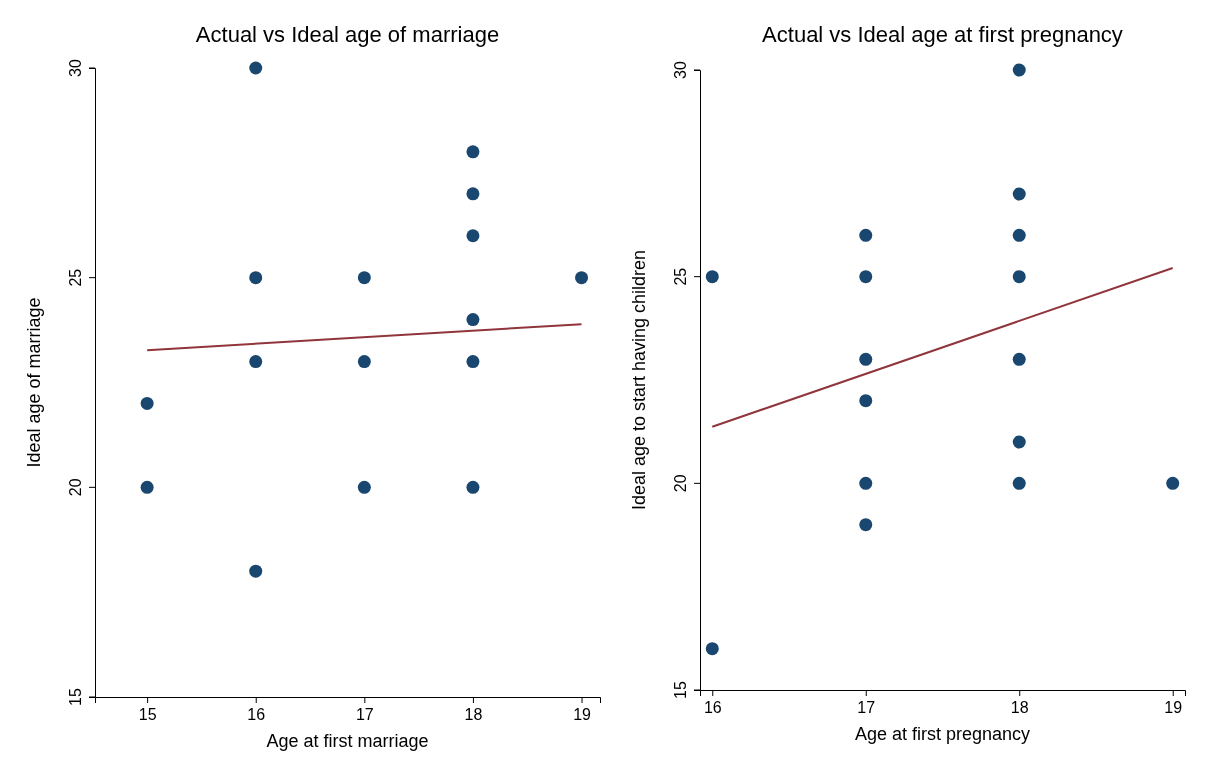 This screenshot has height=760, width=1212. I want to click on chart-title: Actual vs Ideal age at first pregnancy, so click(942, 34).